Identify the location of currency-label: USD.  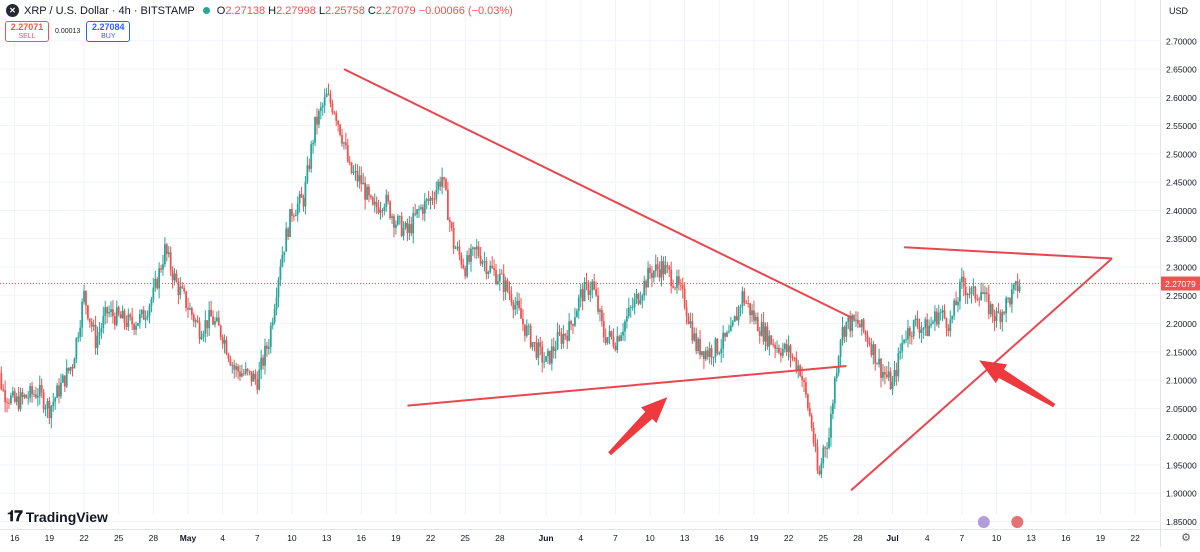
(1178, 11).